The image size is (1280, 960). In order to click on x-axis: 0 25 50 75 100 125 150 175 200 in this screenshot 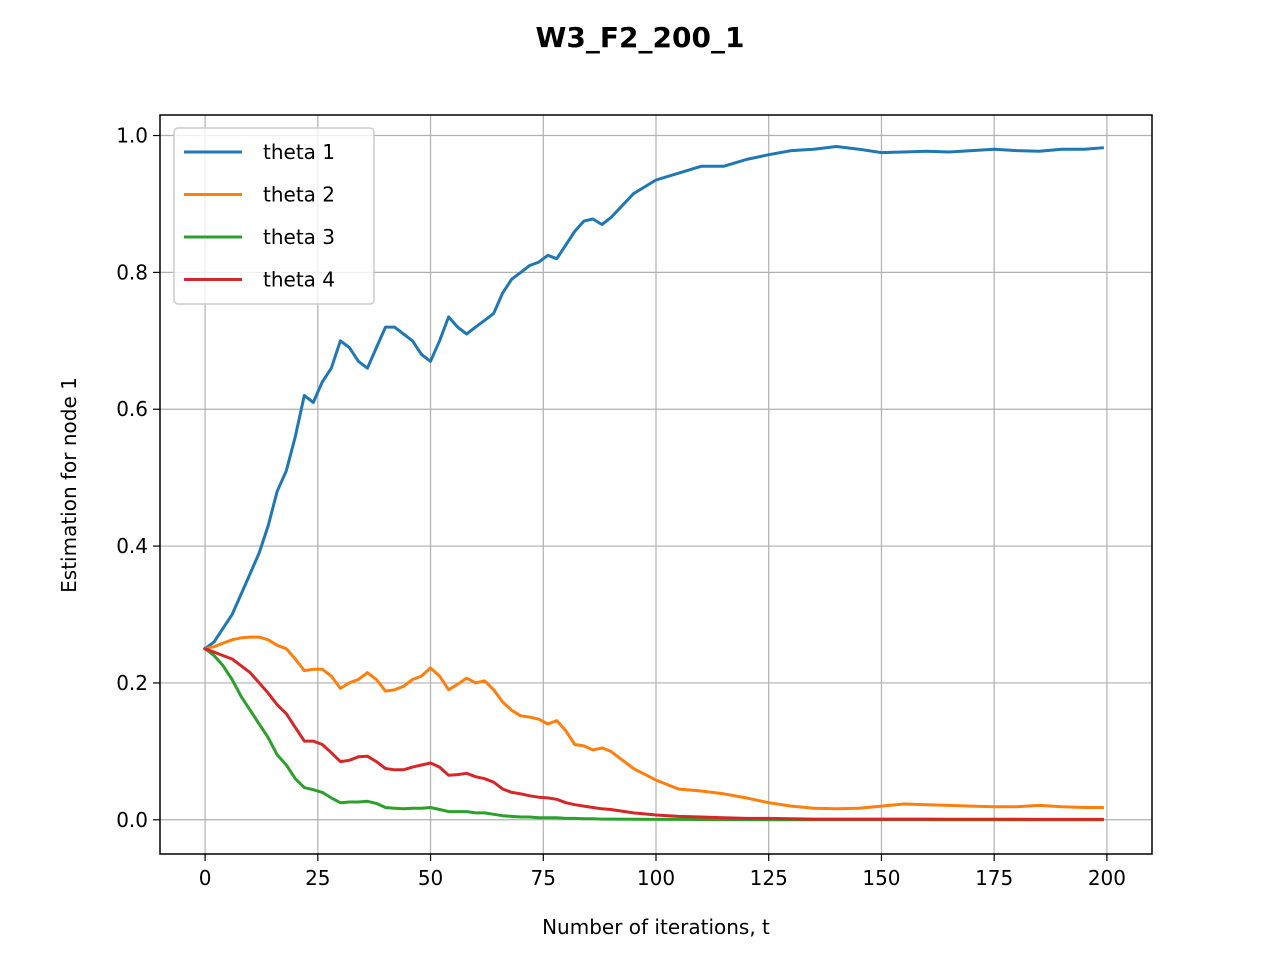, I will do `click(662, 872)`.